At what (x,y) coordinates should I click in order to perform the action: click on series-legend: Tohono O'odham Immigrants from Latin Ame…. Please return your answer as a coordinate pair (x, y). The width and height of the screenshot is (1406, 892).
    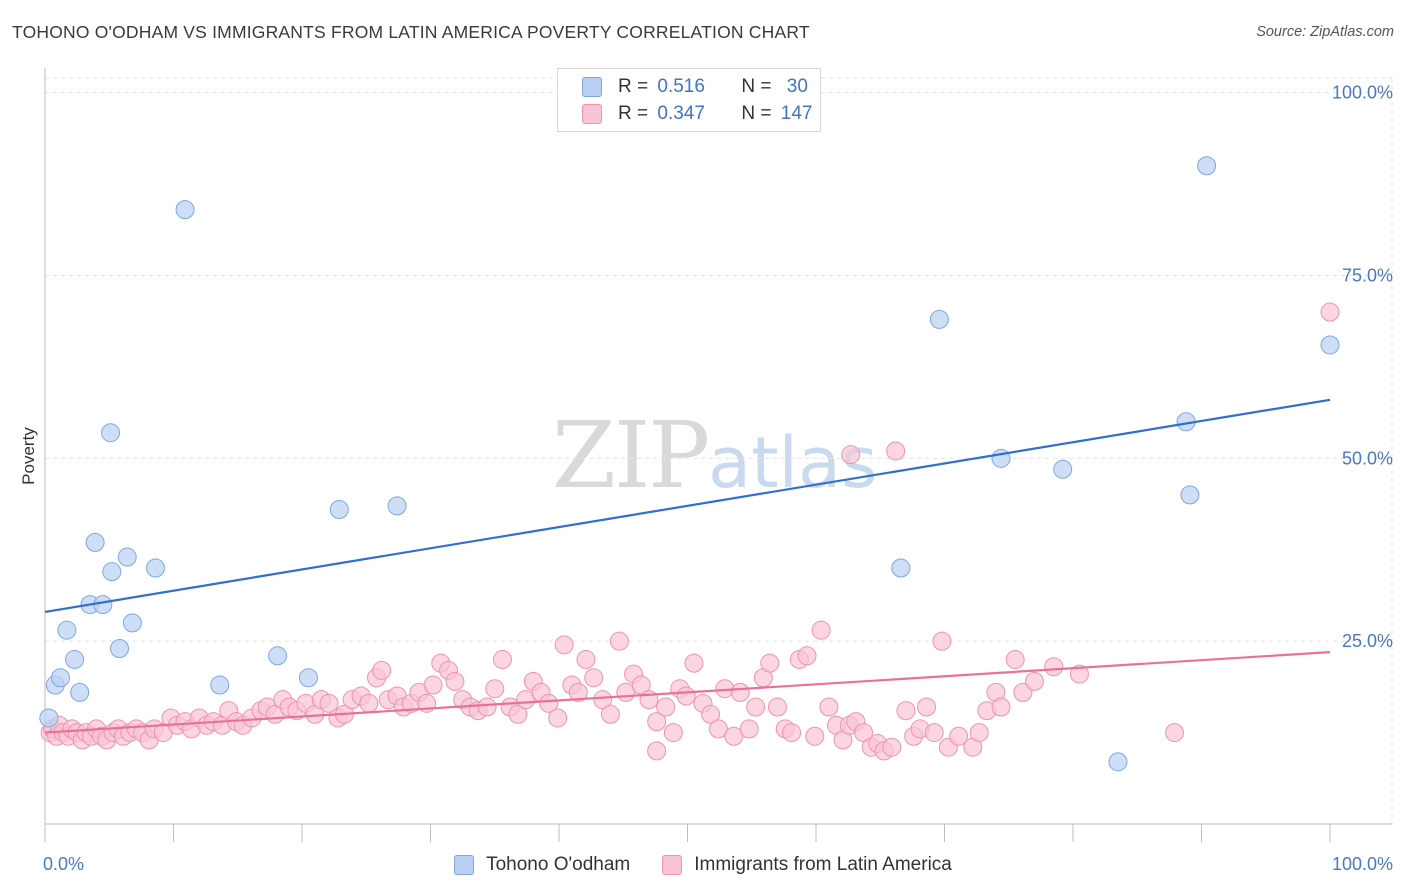
    Looking at the image, I should click on (703, 865).